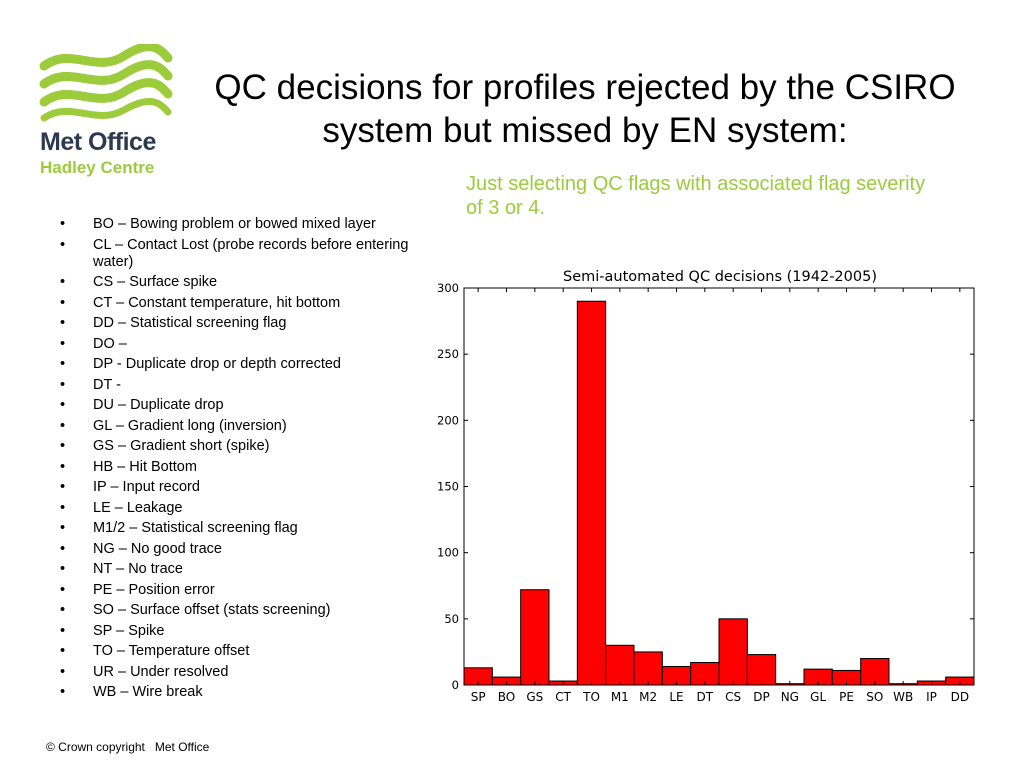 This screenshot has width=1024, height=768. I want to click on legend-item: • DD – Statistical screening flag, so click(250, 323).